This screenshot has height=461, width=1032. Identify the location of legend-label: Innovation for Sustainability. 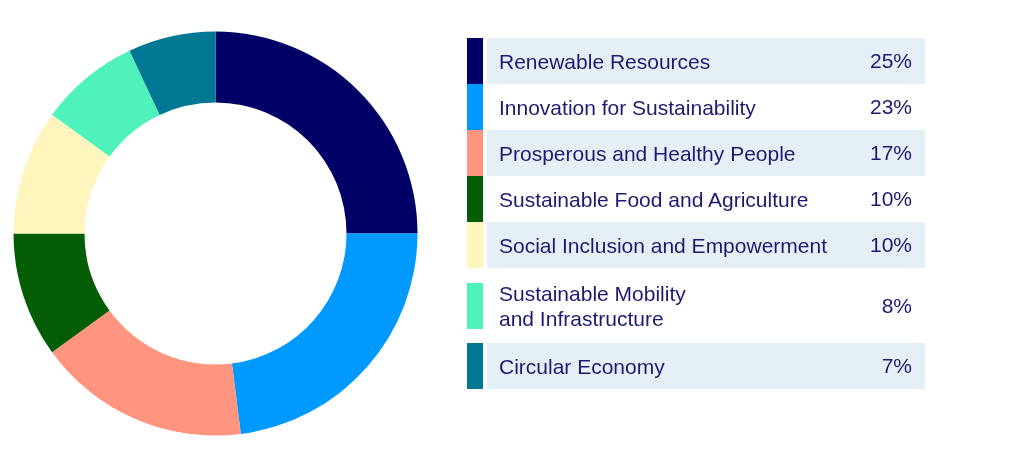
(627, 107).